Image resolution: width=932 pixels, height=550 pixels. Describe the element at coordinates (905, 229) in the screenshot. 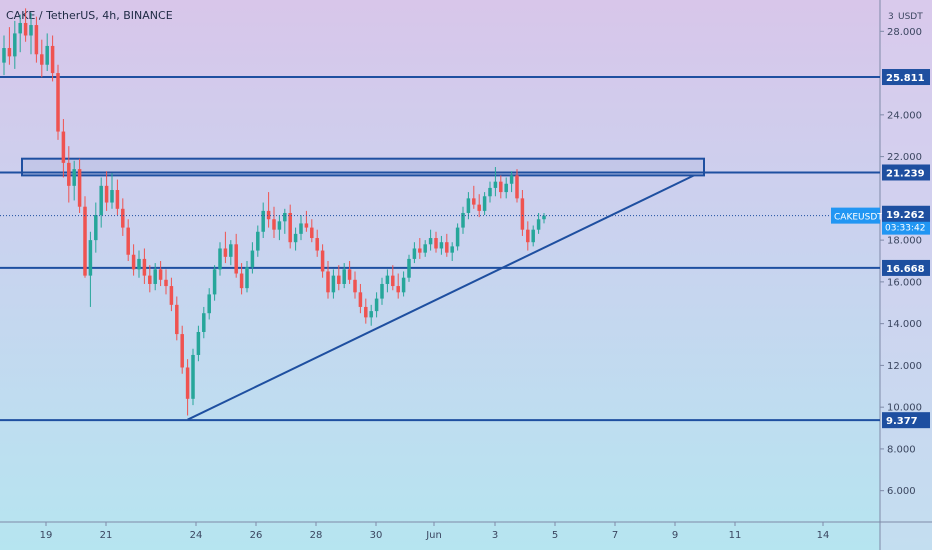

I see `countdown-label: 03:33:42` at that location.